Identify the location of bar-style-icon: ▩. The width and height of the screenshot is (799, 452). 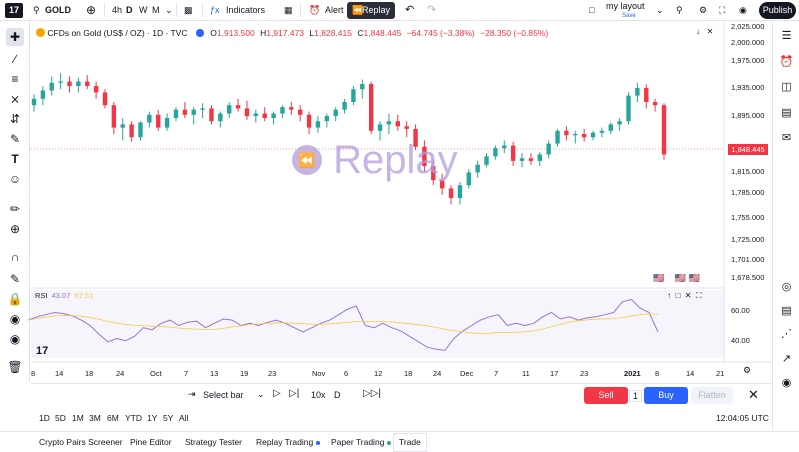
(188, 10).